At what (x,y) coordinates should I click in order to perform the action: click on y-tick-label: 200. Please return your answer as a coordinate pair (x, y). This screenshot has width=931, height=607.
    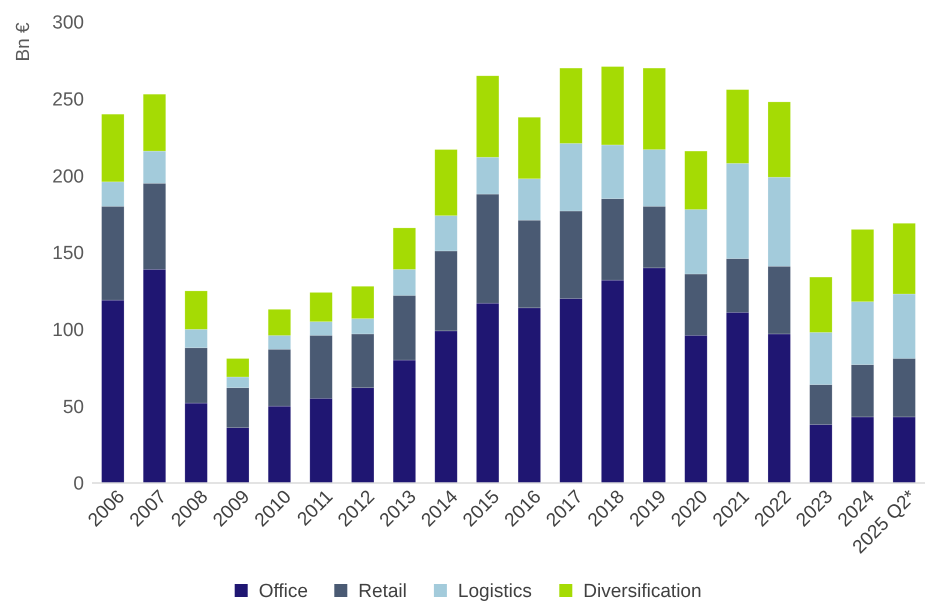
    Looking at the image, I should click on (68, 177).